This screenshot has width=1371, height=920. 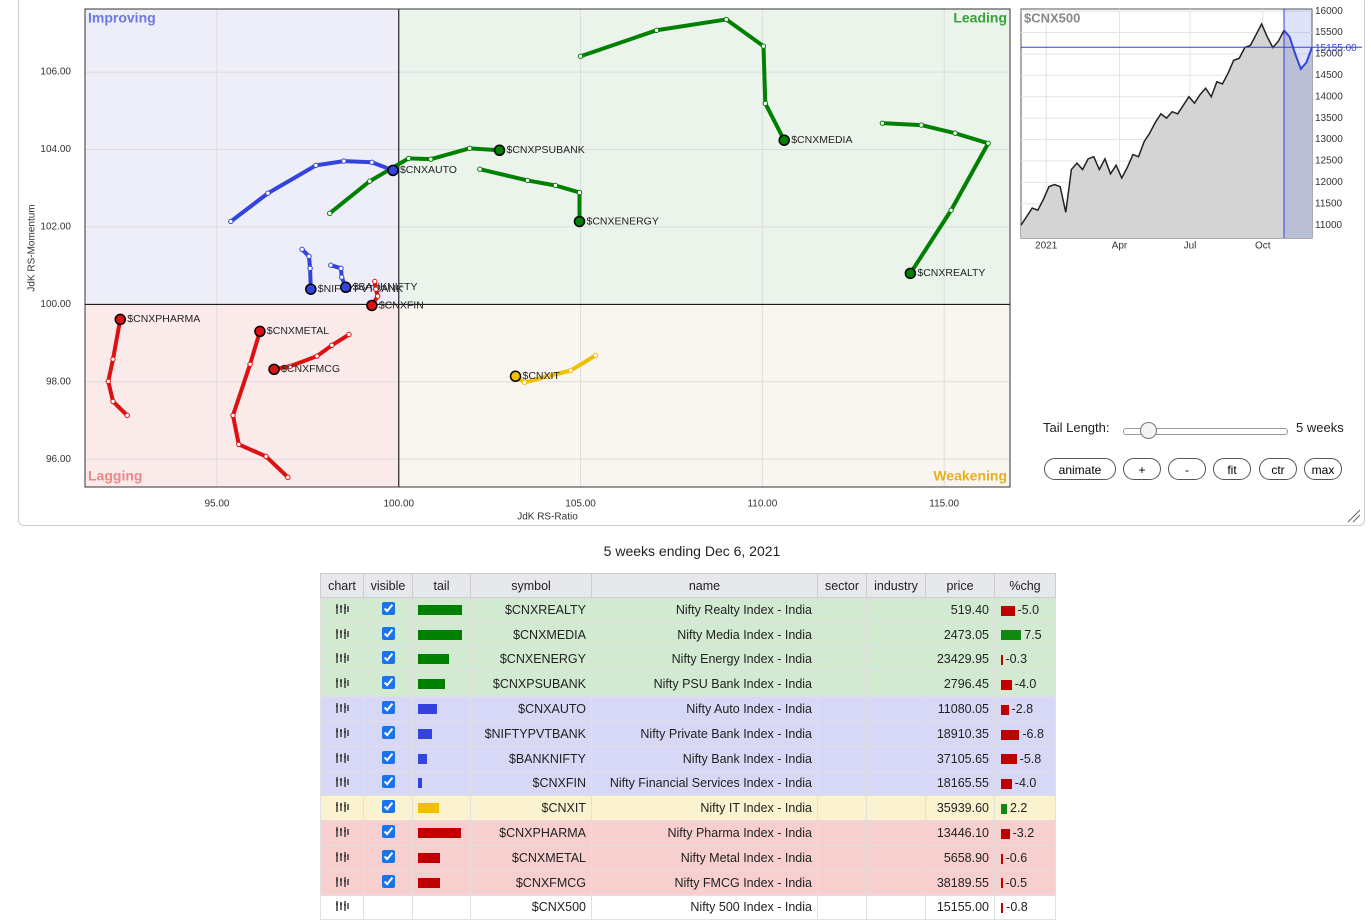 I want to click on tail-window, so click(x=1298, y=123).